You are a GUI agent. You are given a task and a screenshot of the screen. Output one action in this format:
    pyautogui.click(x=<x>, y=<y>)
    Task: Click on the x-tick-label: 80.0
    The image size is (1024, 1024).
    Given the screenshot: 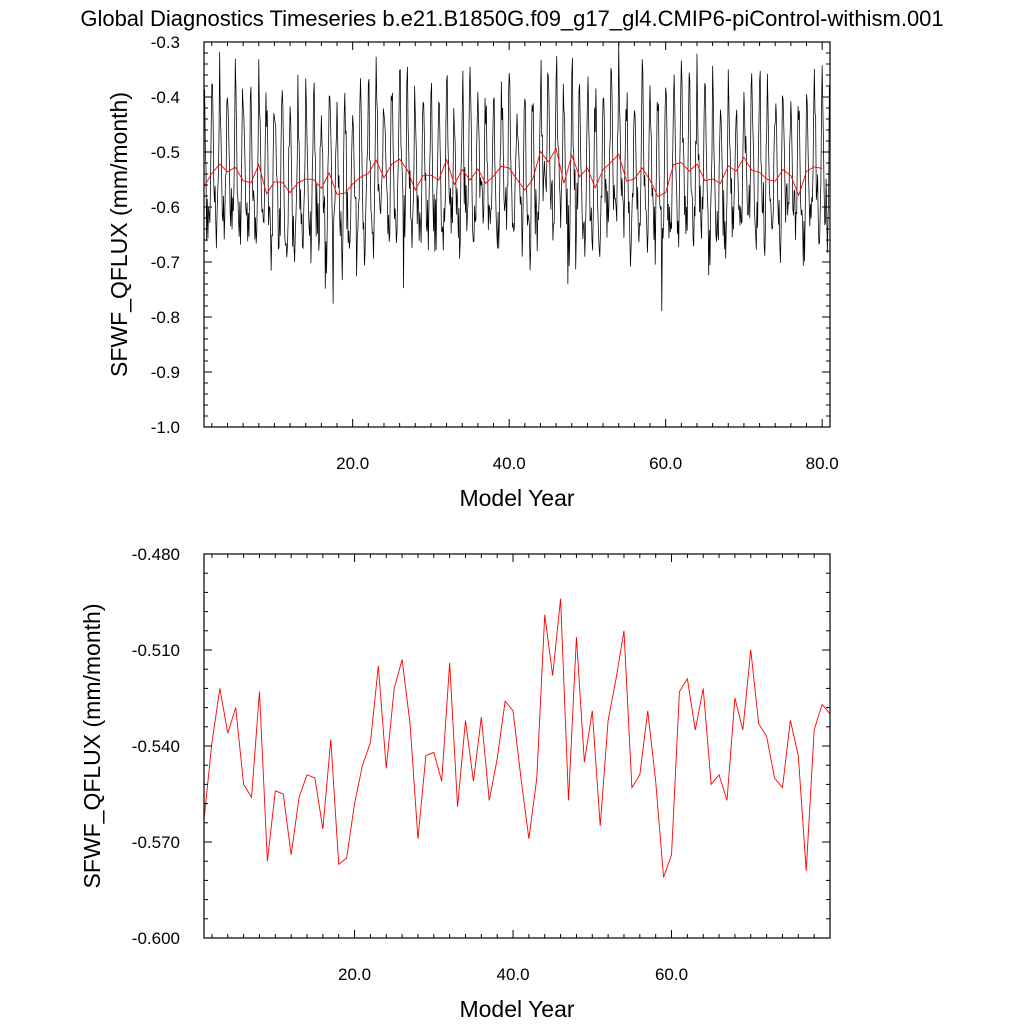 What is the action you would take?
    pyautogui.click(x=822, y=463)
    